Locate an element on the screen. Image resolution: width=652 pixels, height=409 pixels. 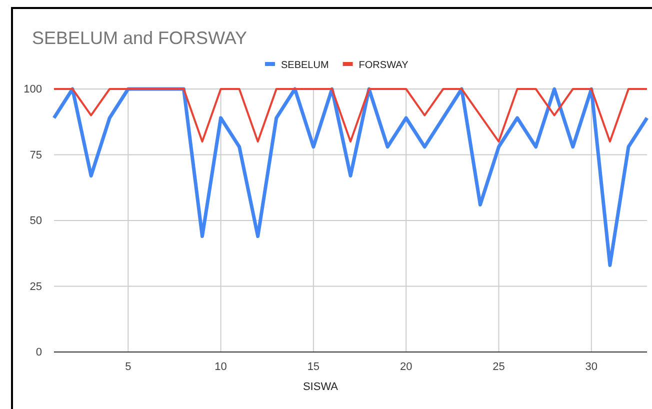
x-tick-label: 25 is located at coordinates (498, 366).